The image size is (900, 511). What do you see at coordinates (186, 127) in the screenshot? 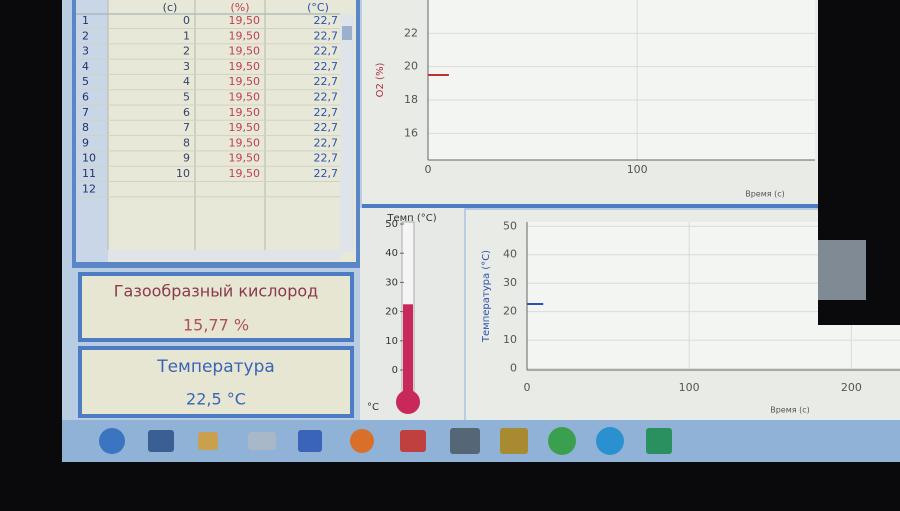
I see `cell: 7` at bounding box center [186, 127].